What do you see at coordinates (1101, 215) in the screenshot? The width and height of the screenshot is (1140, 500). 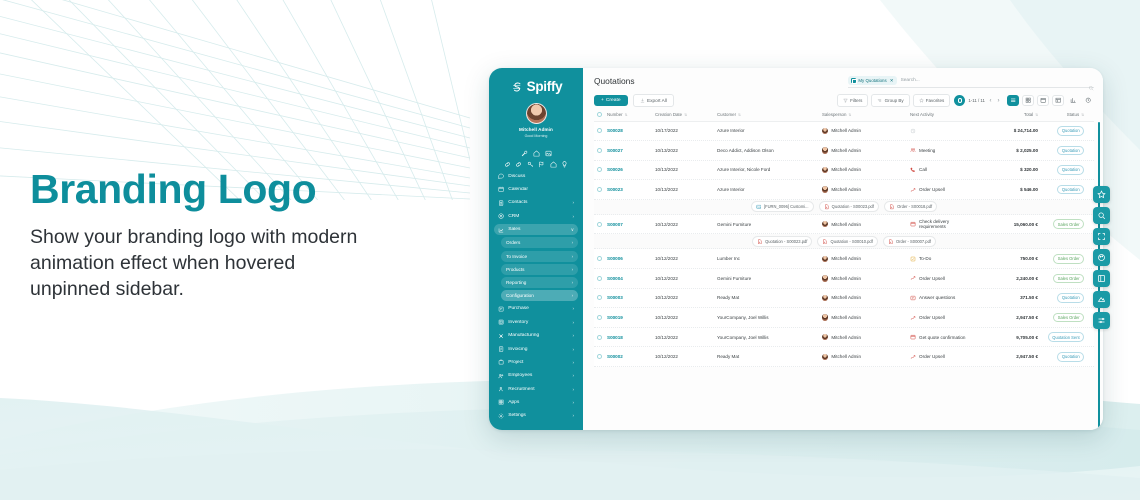 I see `search-tool-icon` at bounding box center [1101, 215].